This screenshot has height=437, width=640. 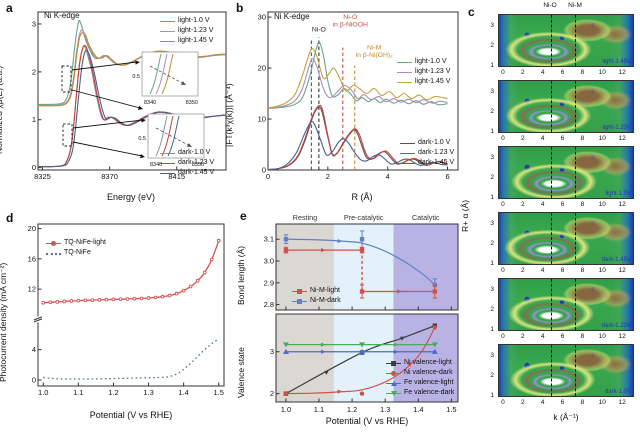 What do you see at coordinates (566, 238) in the screenshot?
I see `wavelet-contour-dark-1.45V: dark-1.45V` at bounding box center [566, 238].